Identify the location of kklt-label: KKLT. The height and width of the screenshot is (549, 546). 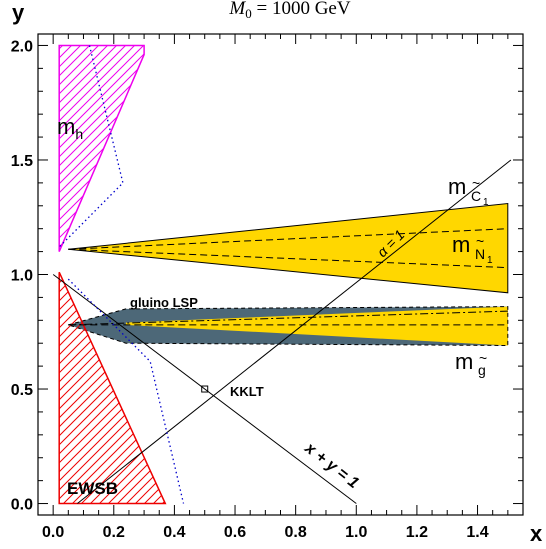
(247, 391).